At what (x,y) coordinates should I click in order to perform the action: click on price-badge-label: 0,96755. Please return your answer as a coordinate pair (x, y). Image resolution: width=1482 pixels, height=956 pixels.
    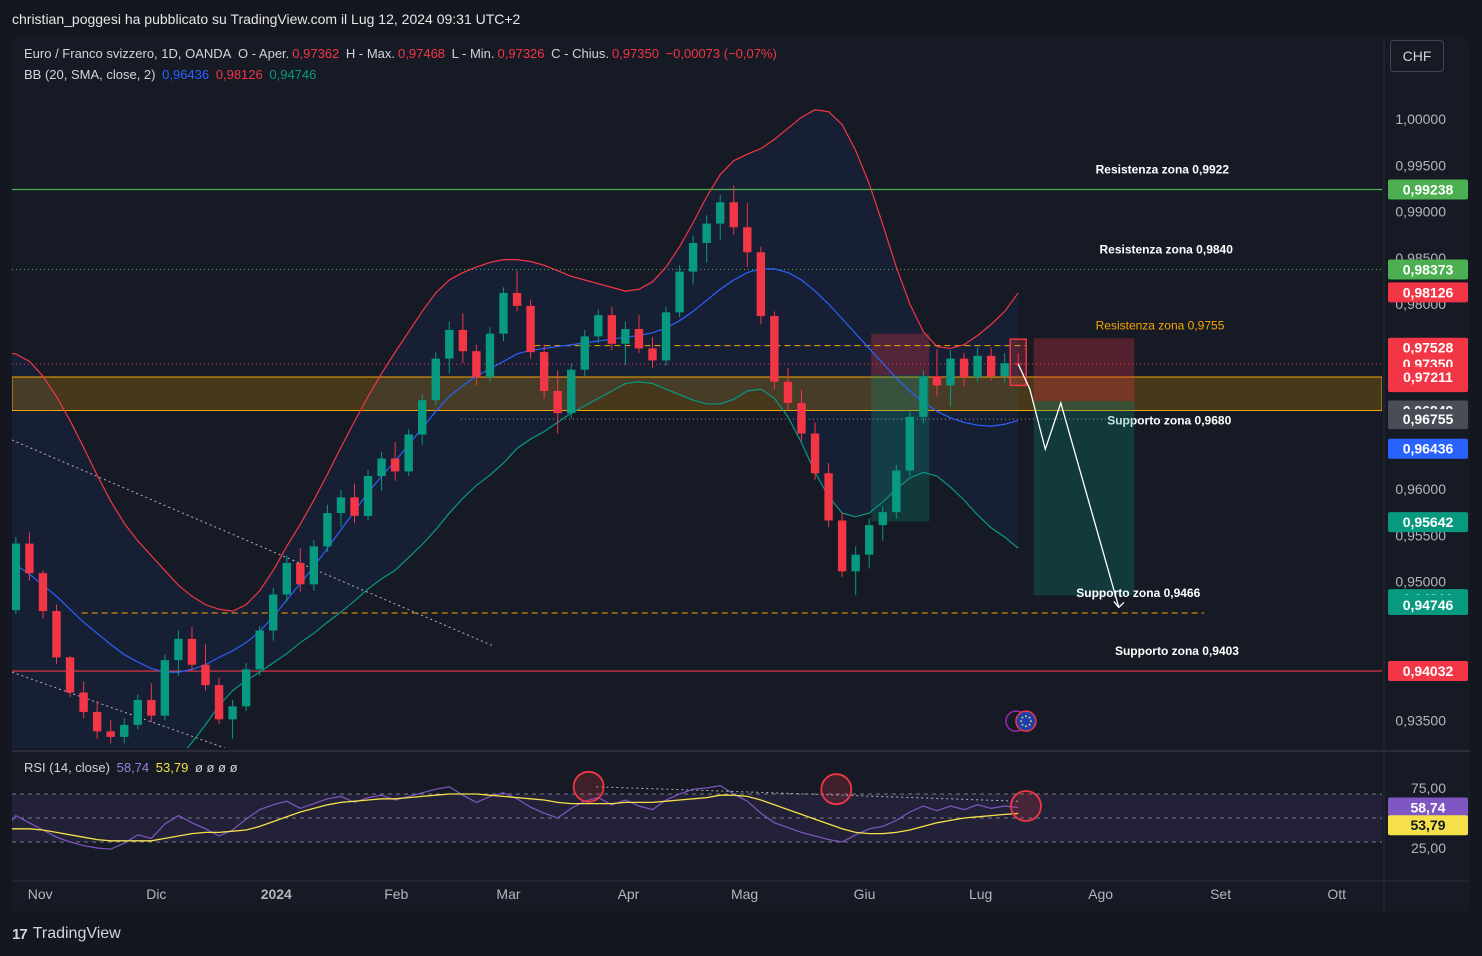
    Looking at the image, I should click on (1428, 419).